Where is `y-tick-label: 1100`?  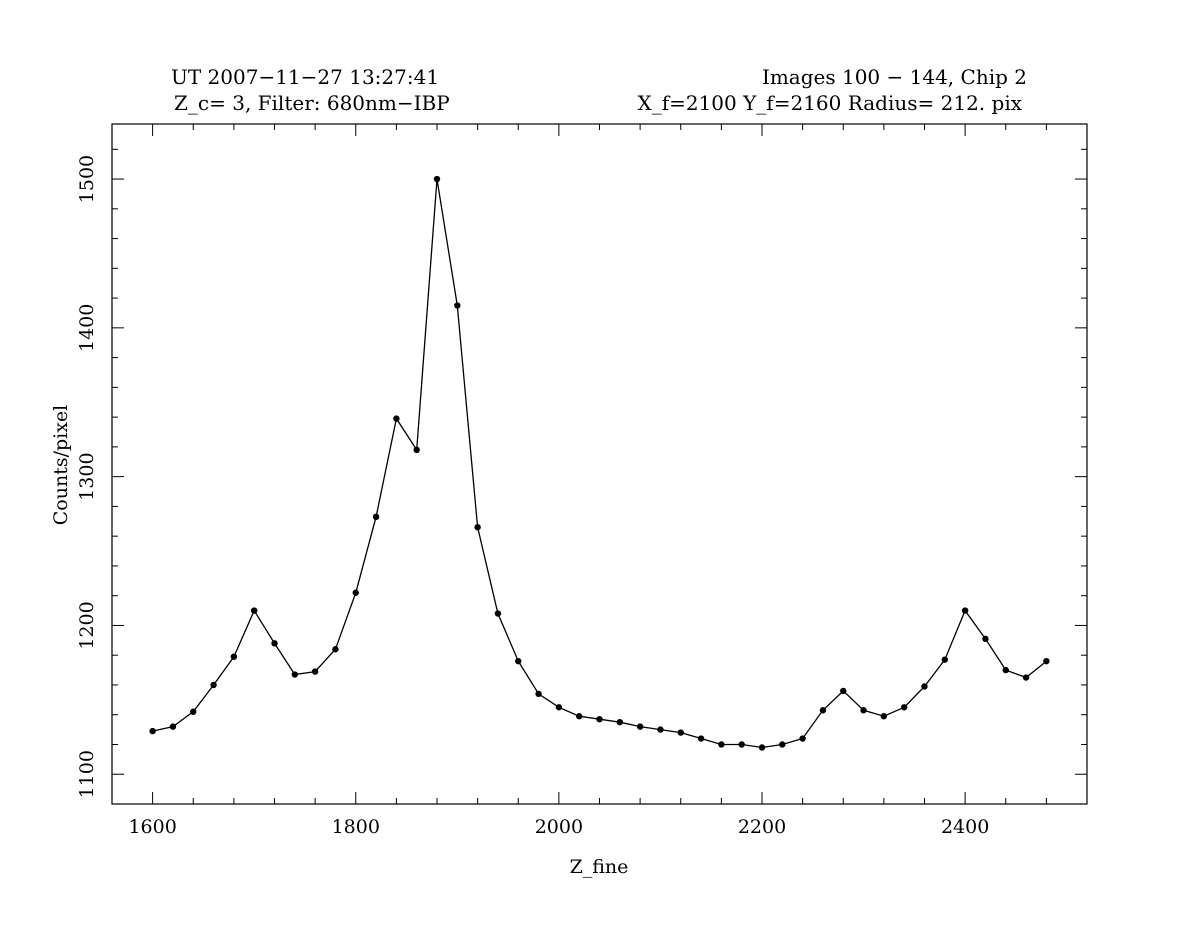 y-tick-label: 1100 is located at coordinates (87, 774).